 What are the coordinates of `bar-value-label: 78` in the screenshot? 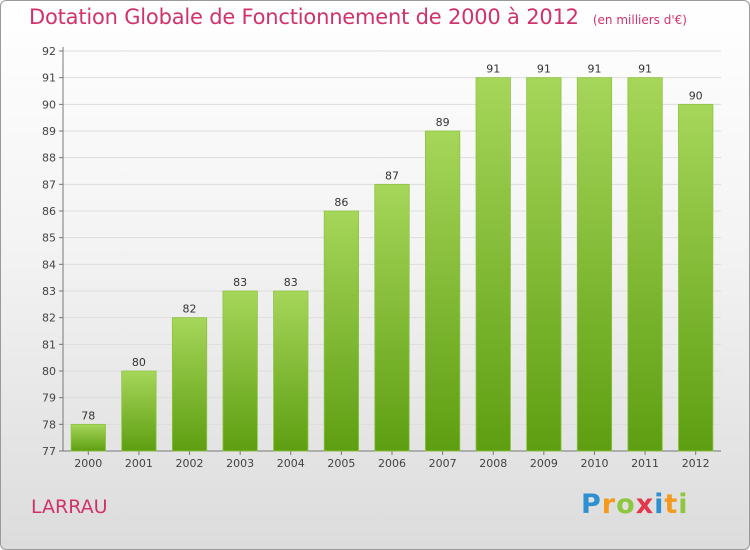 It's located at (88, 415).